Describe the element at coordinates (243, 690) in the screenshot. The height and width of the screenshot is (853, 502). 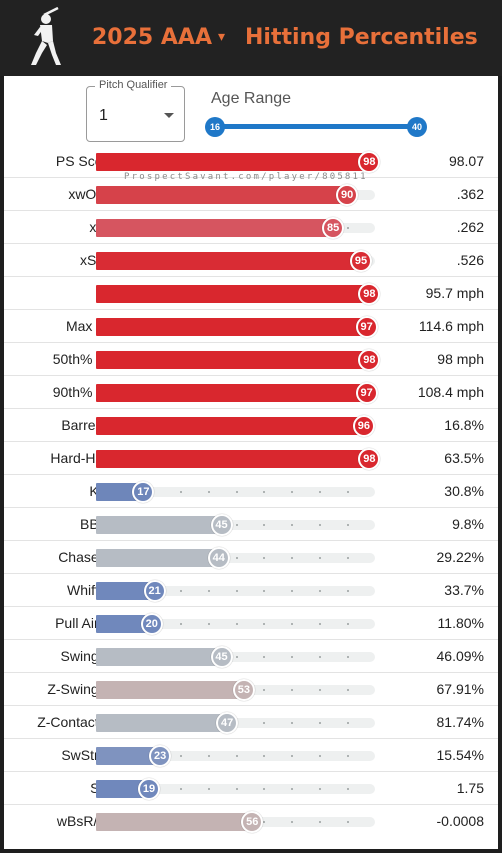
I see `percentile-badge: 53` at that location.